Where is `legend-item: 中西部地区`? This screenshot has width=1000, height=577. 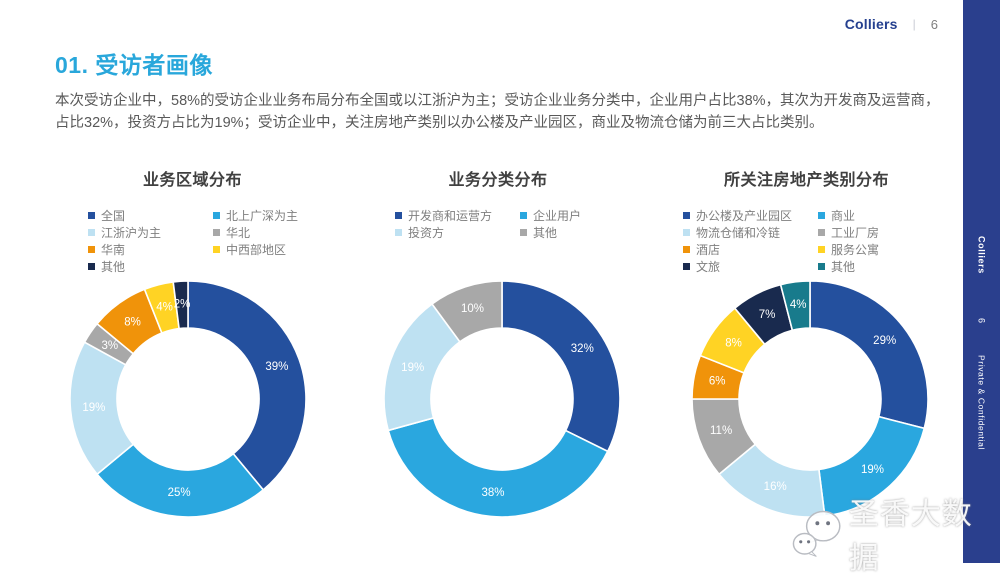
legend-item: 中西部地区 is located at coordinates (271, 249).